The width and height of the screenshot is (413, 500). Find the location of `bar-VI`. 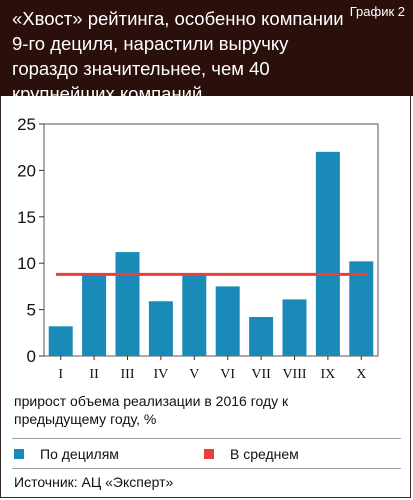

bar-VI is located at coordinates (227, 321).